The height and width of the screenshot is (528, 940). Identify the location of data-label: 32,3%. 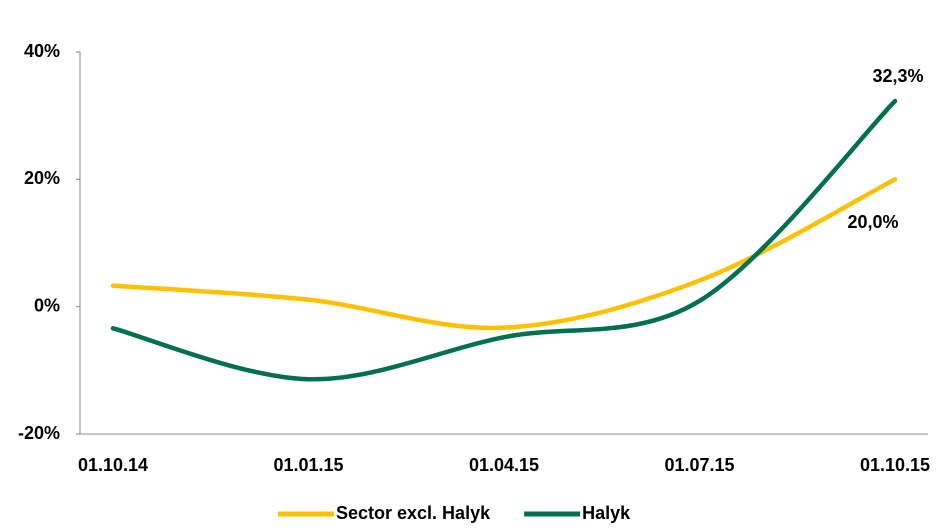
(897, 76).